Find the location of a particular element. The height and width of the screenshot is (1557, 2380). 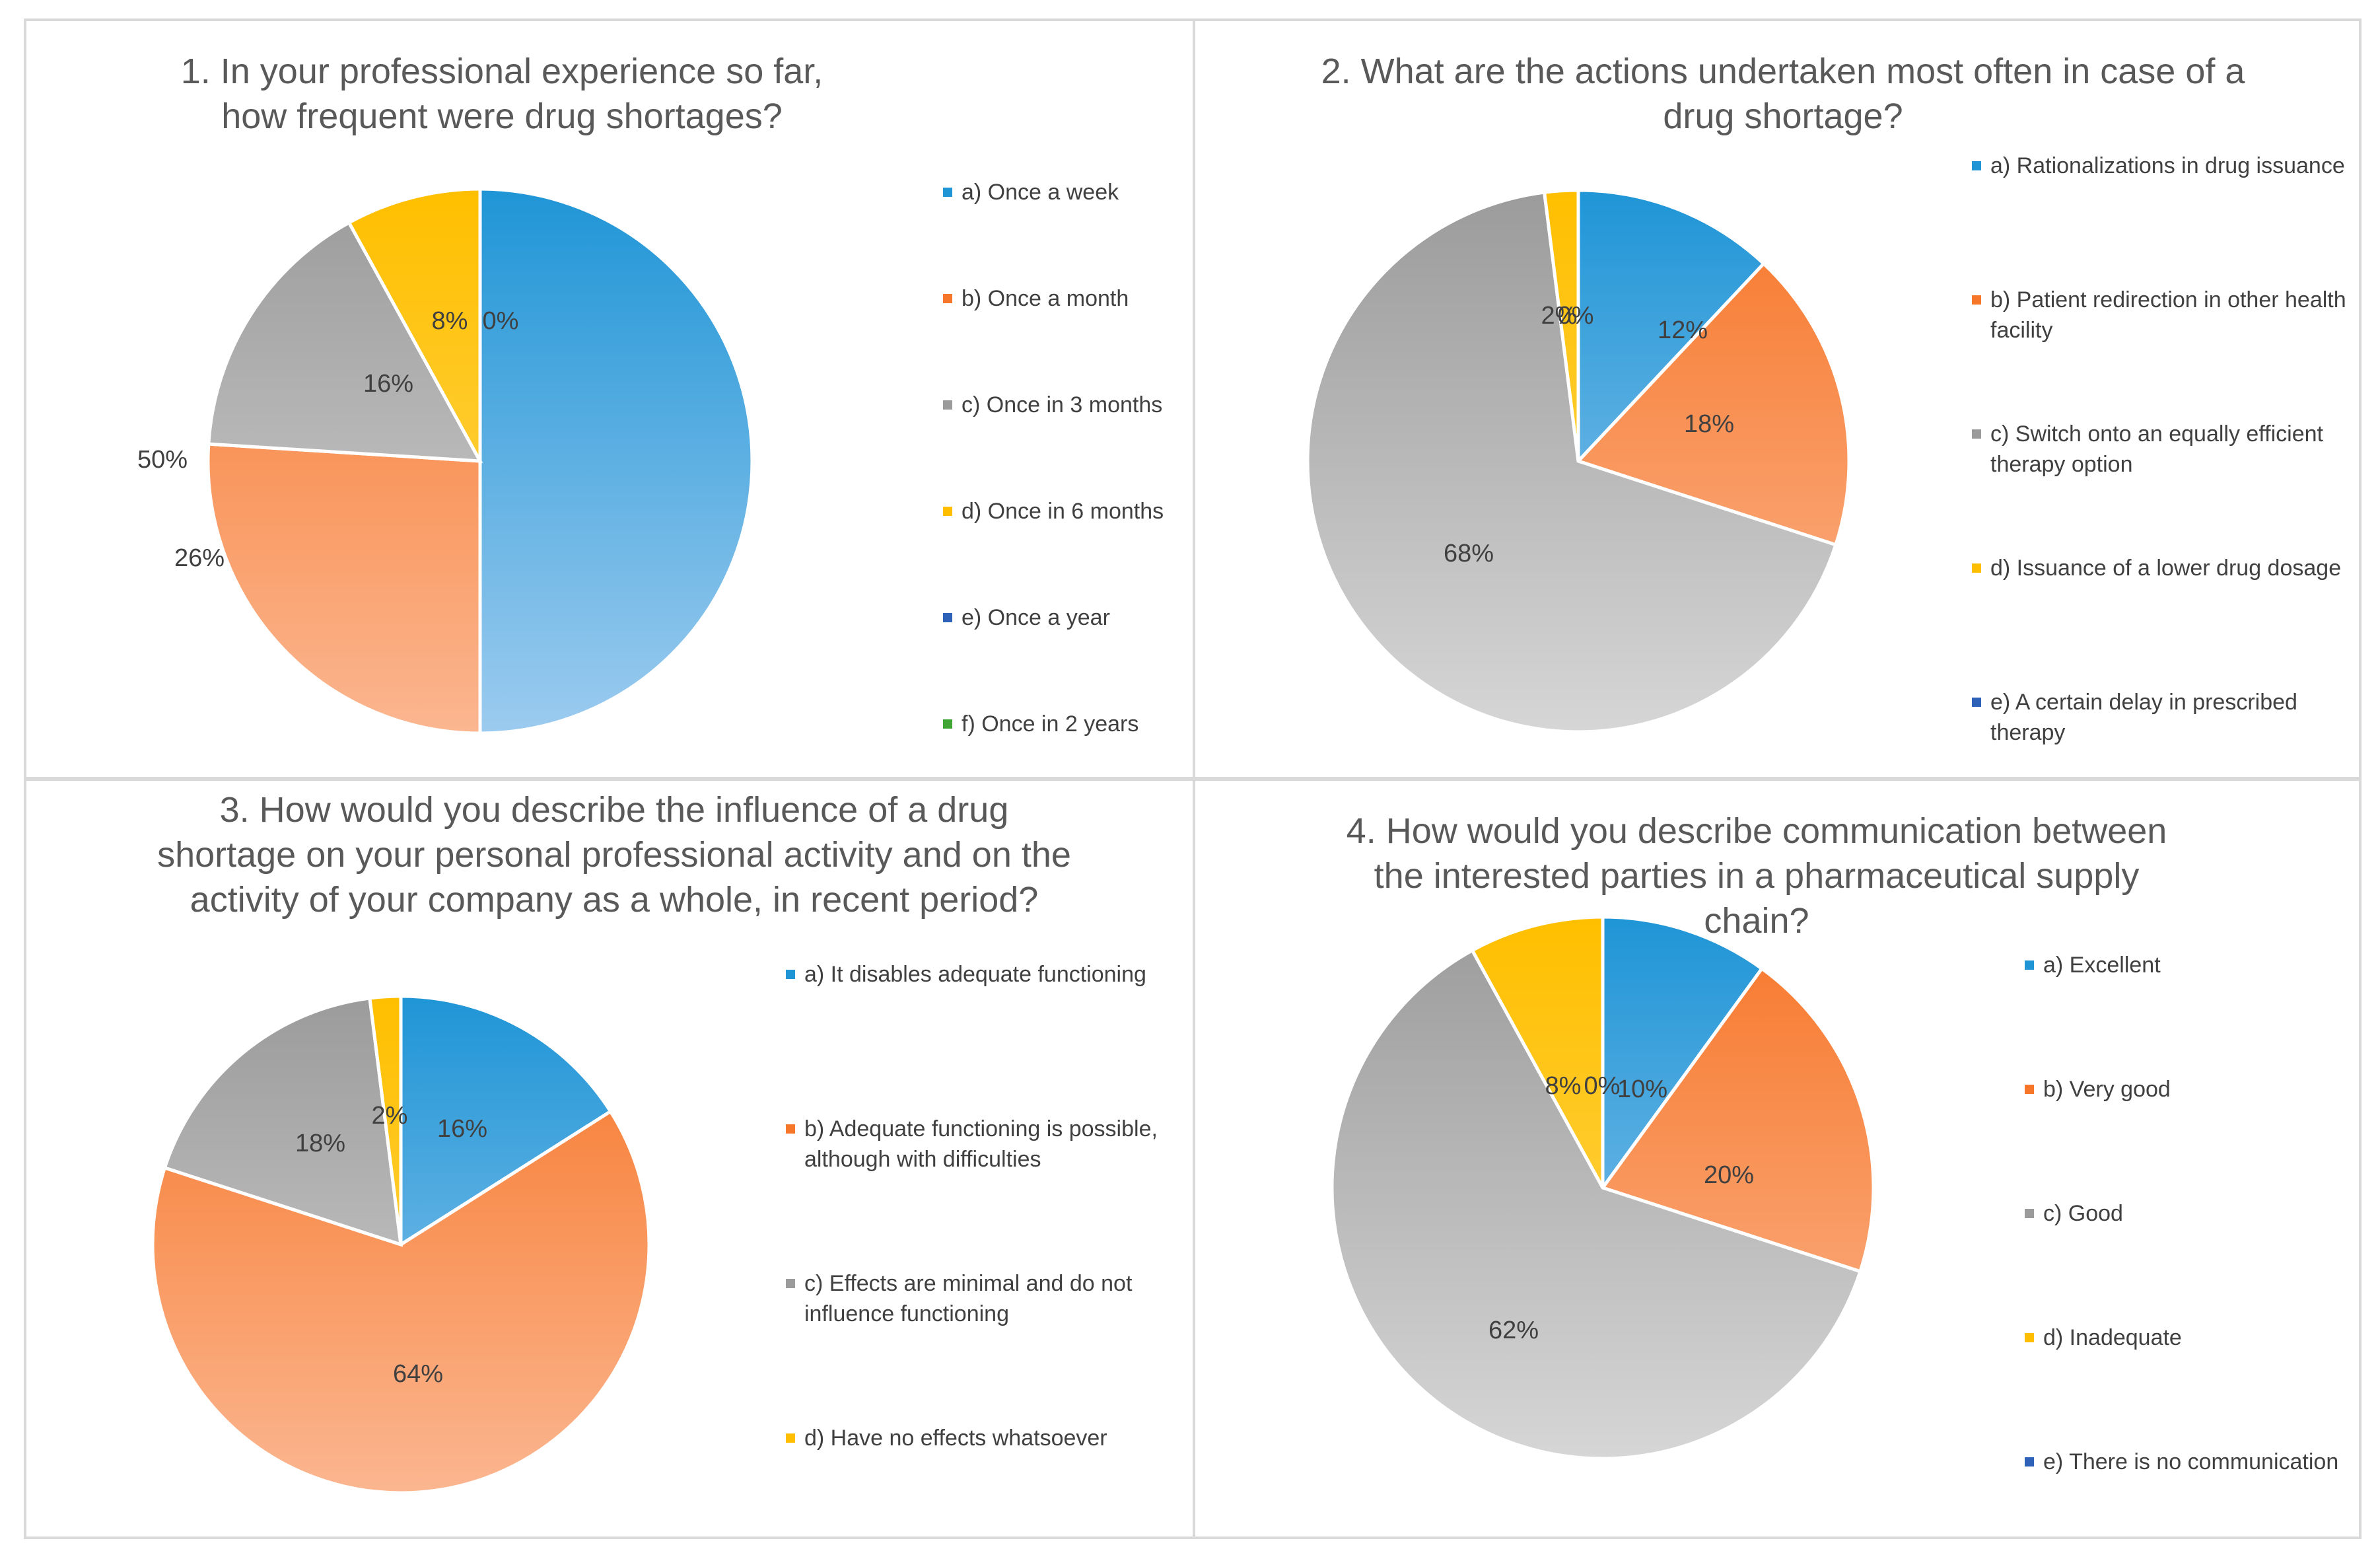

legend-item: a) It disables adequate functioning is located at coordinates (984, 974).